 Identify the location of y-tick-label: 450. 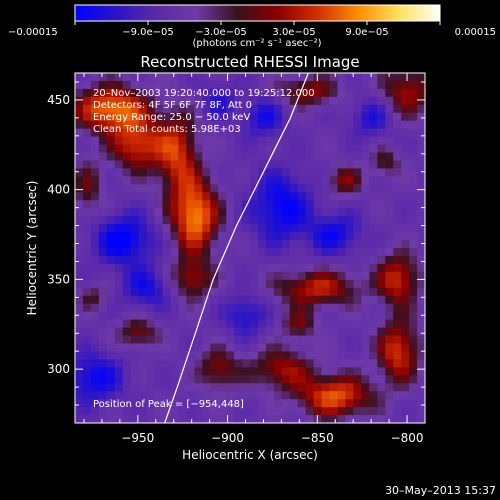
(58, 100).